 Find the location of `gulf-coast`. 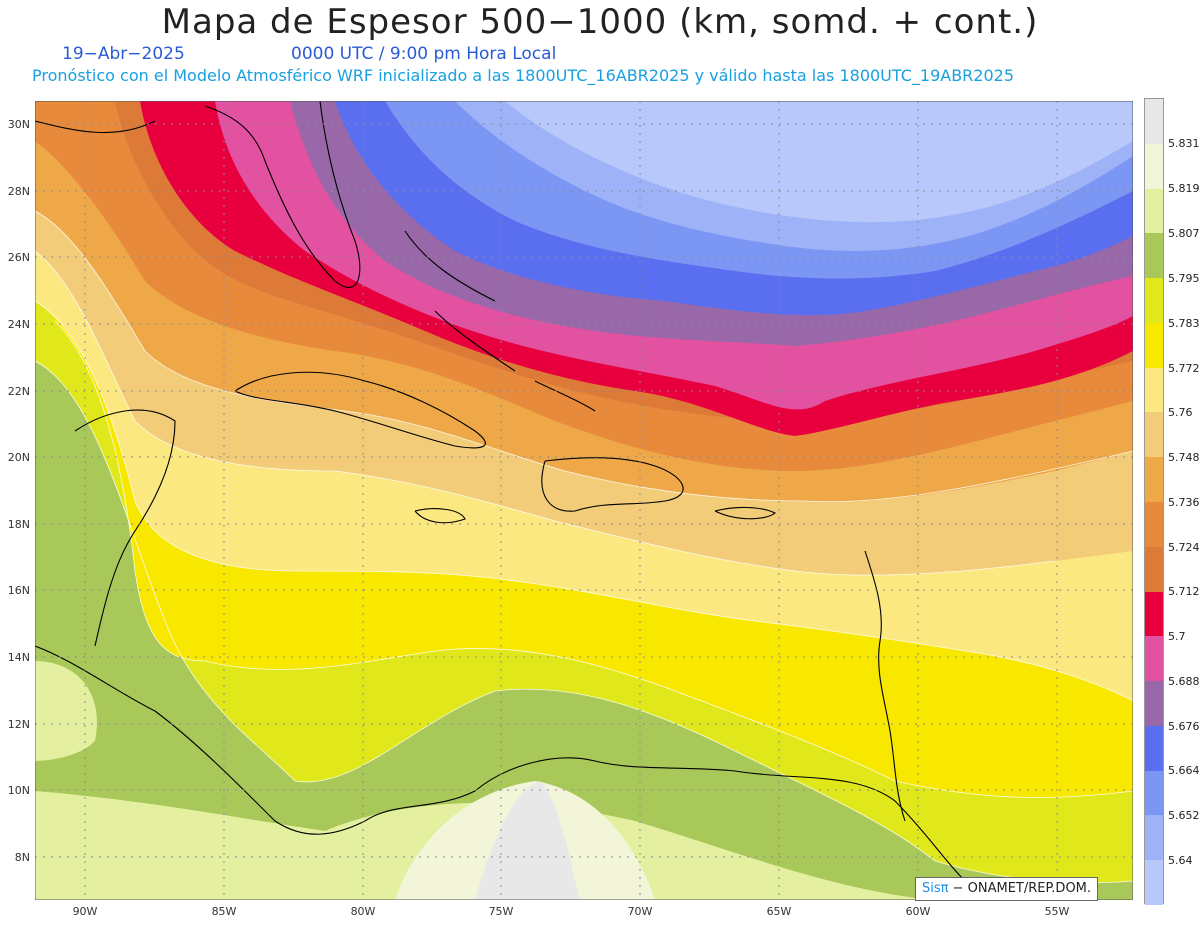

gulf-coast is located at coordinates (95, 127).